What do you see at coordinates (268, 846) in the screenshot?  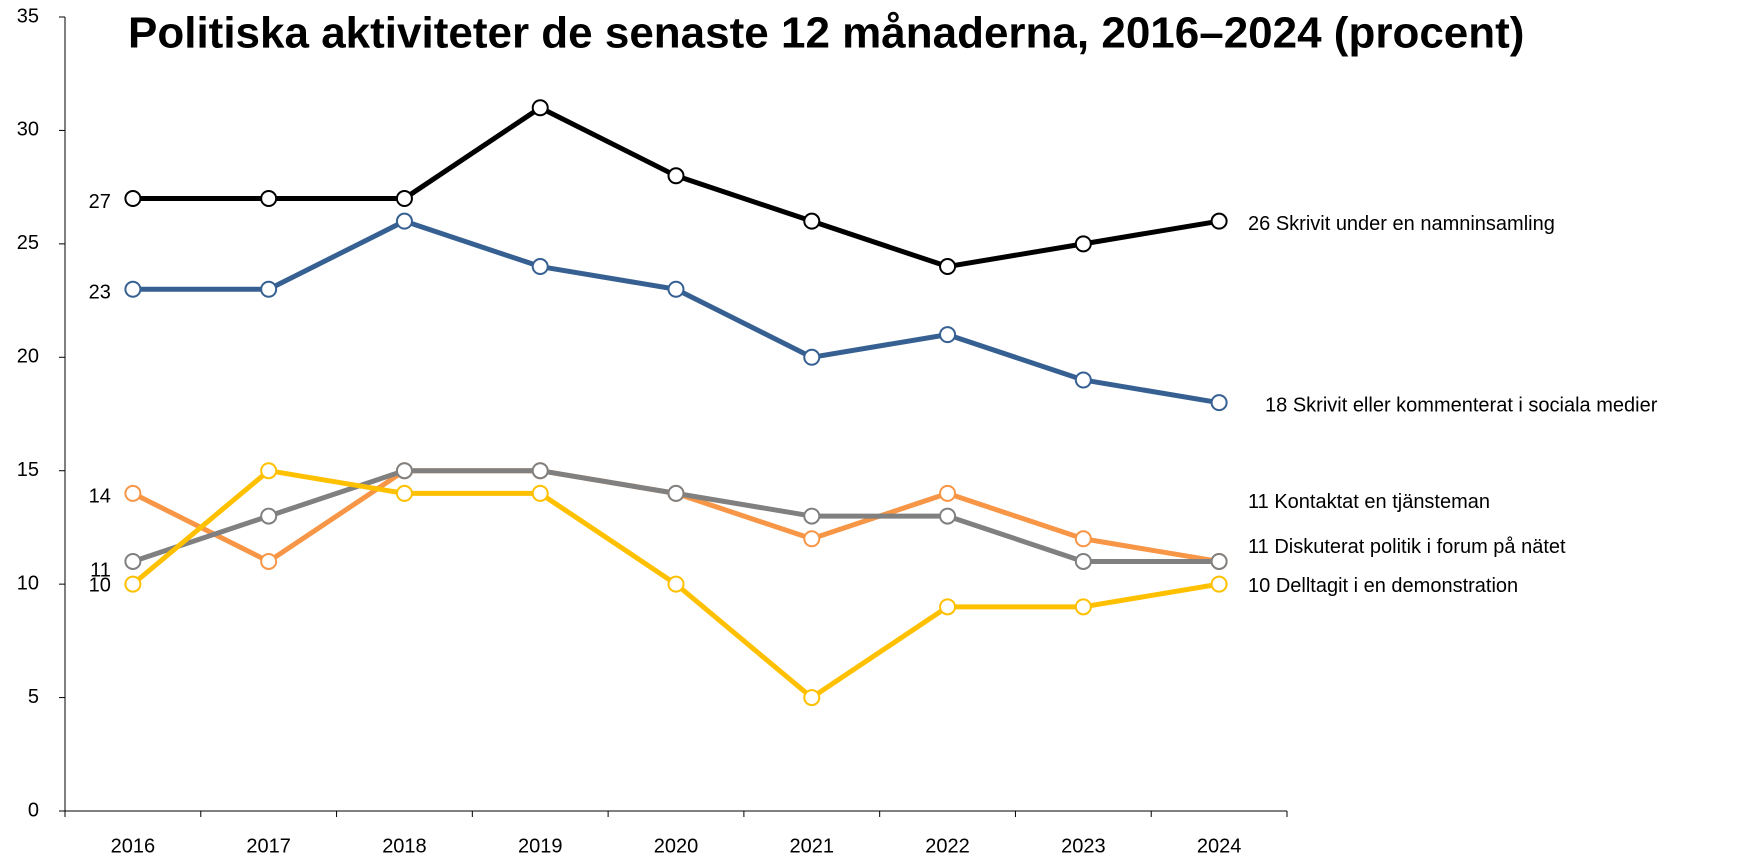 I see `x-tick-label: 2017` at bounding box center [268, 846].